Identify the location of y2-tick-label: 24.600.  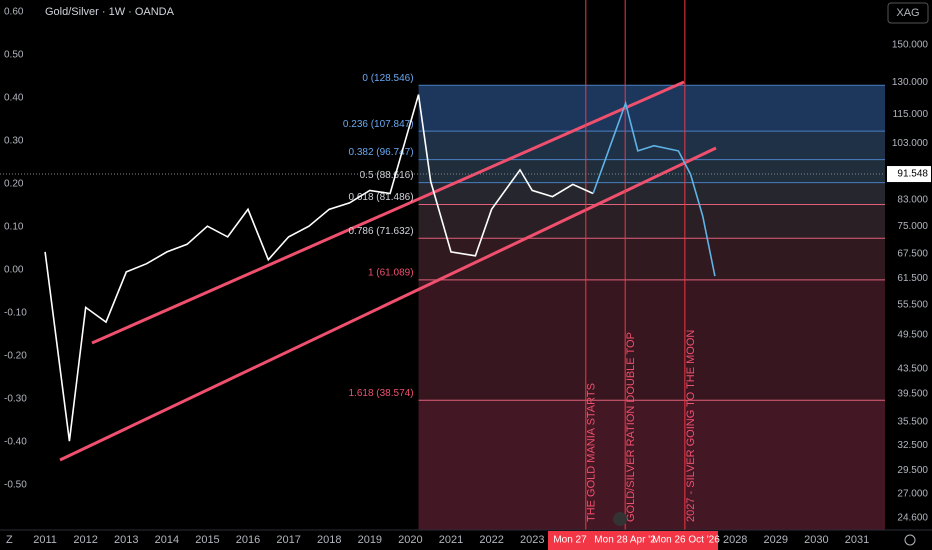
(912, 518).